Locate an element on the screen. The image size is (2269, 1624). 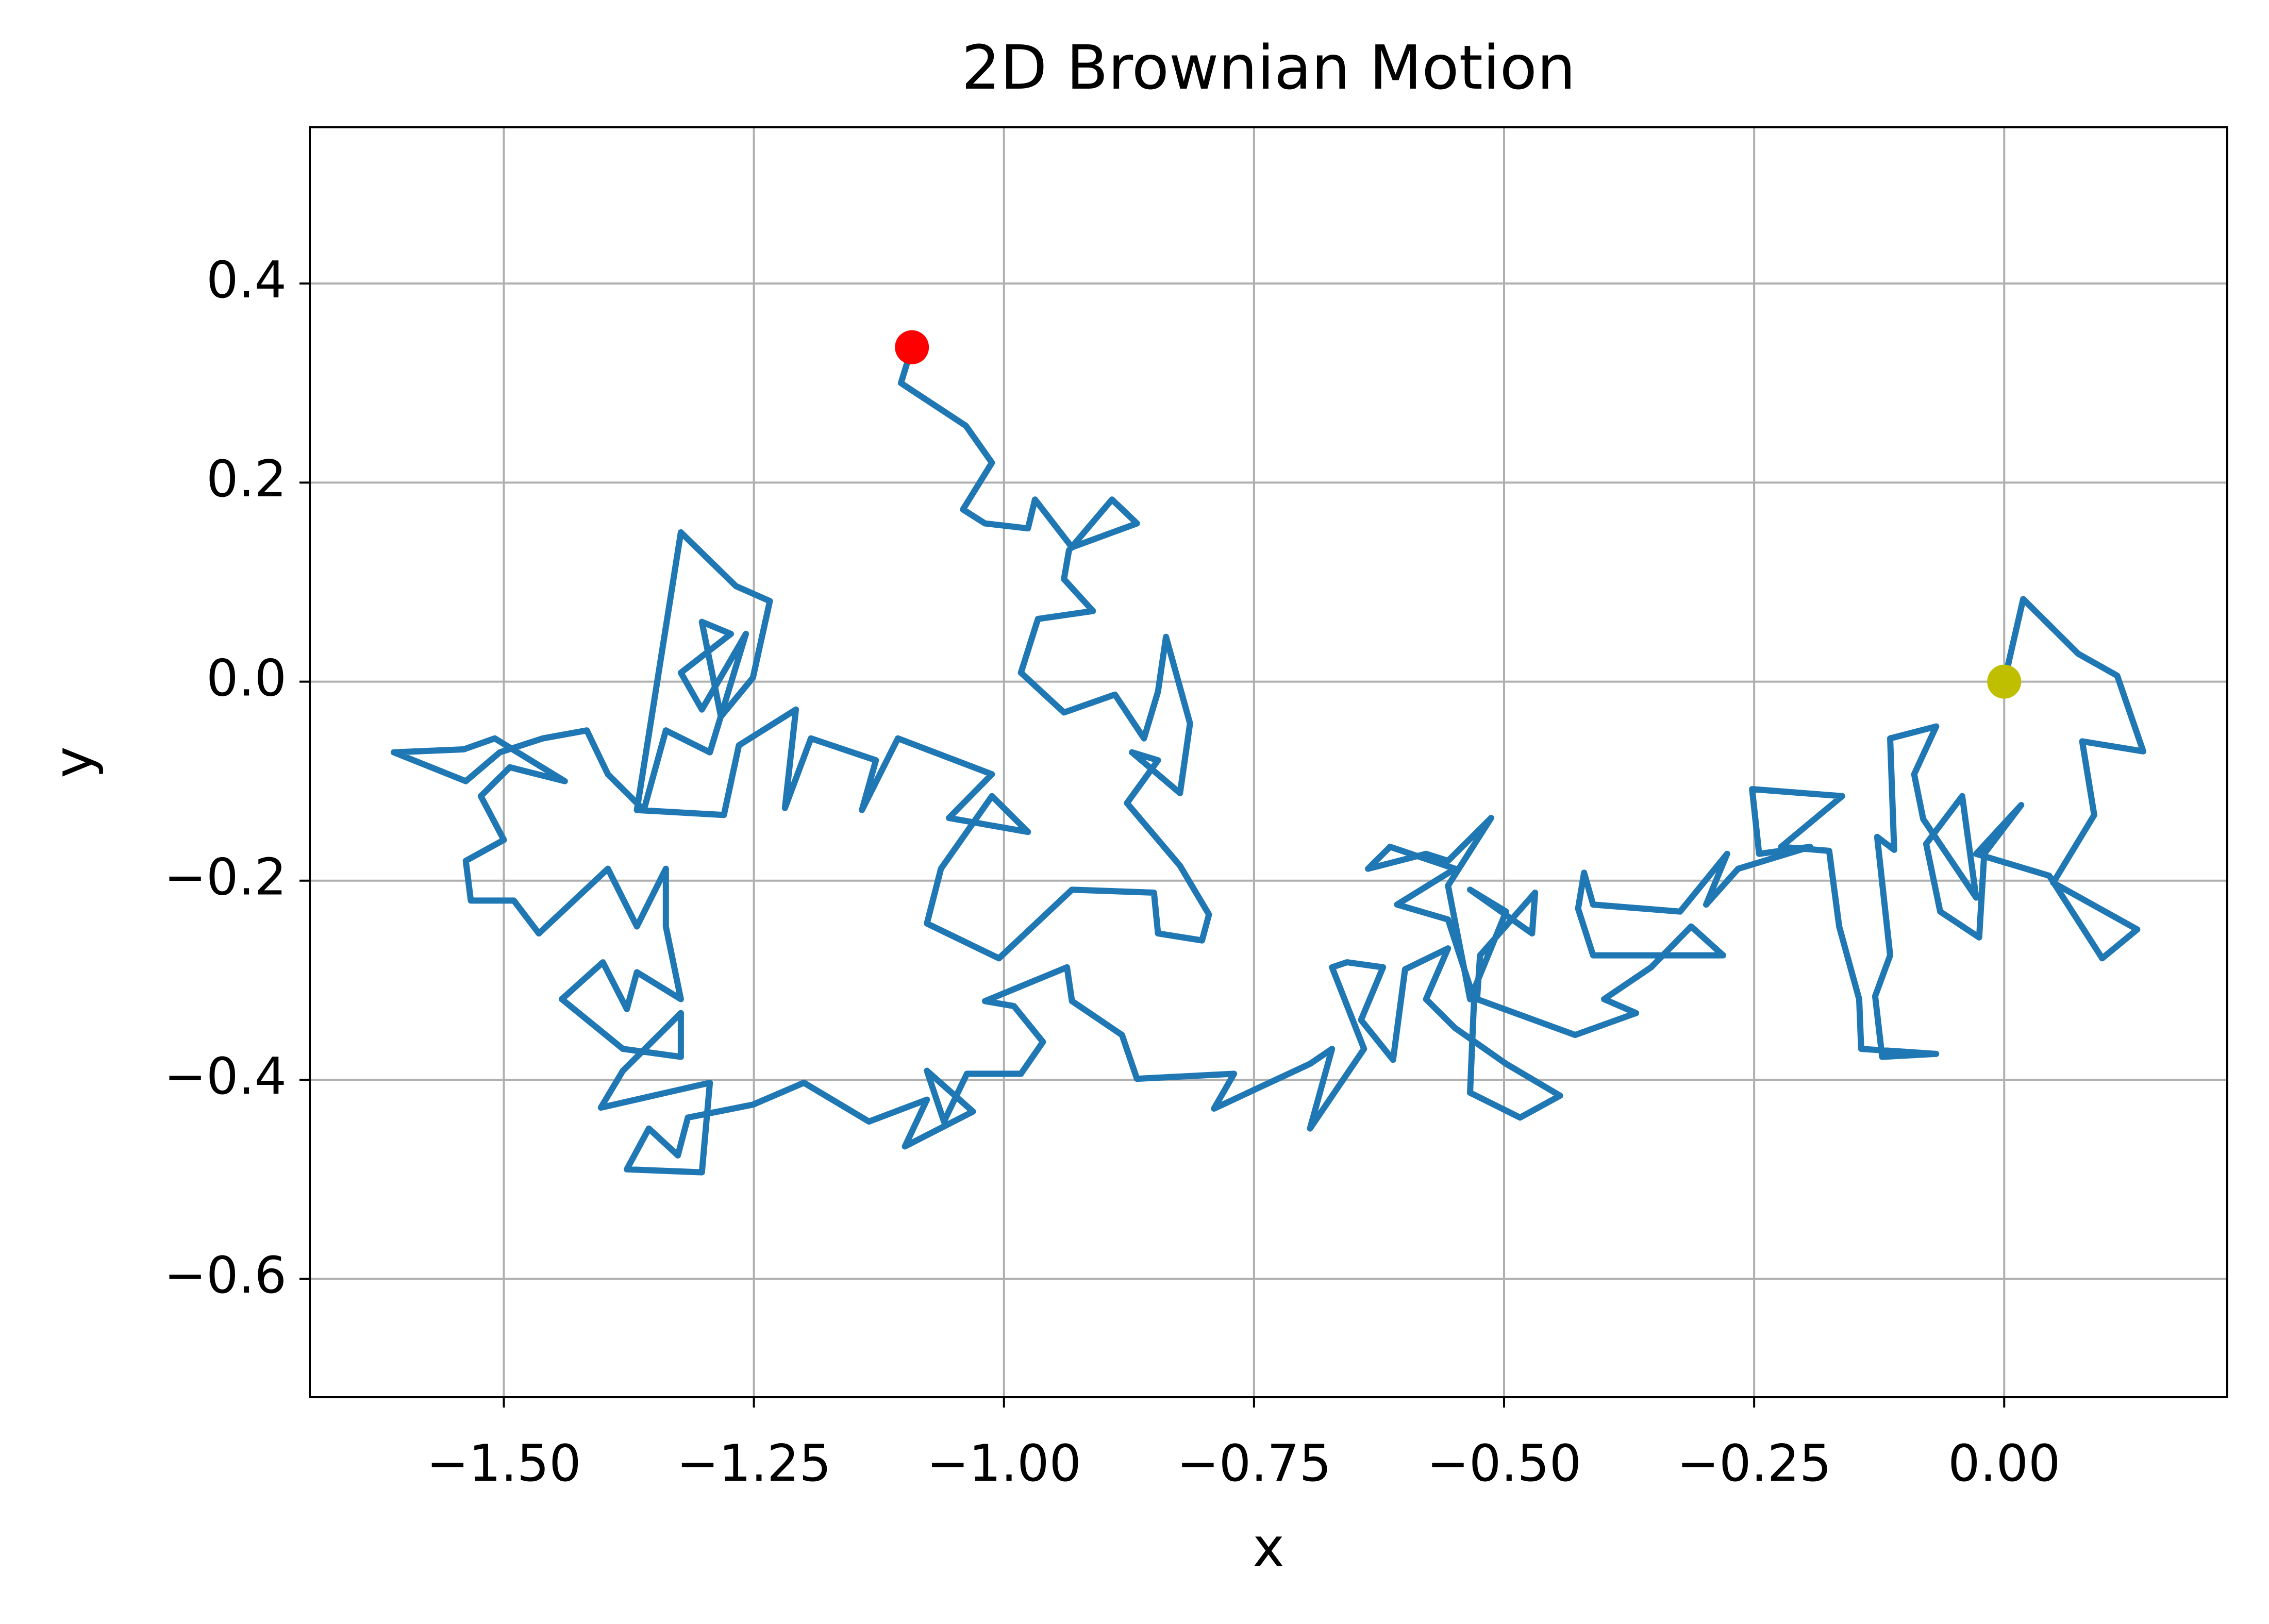
x-tick-label: −0.50 is located at coordinates (1504, 1464).